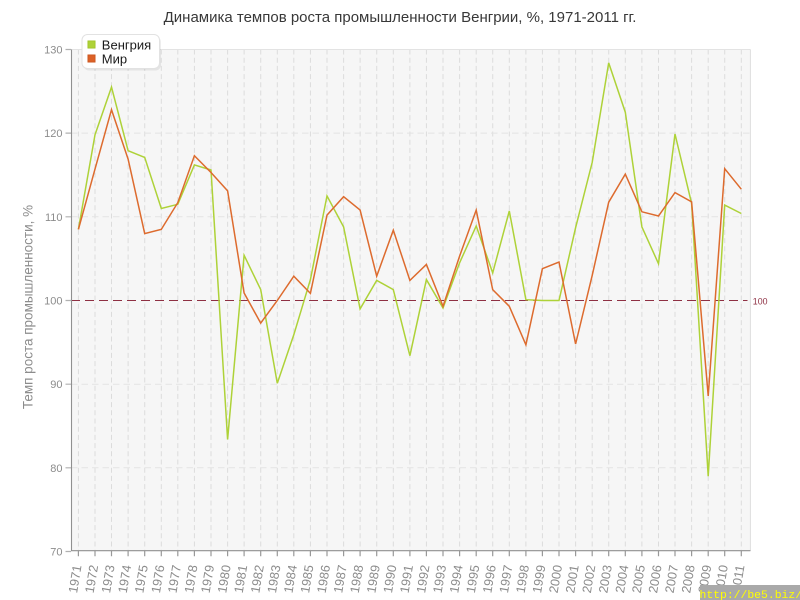 The width and height of the screenshot is (800, 600). Describe the element at coordinates (572, 579) in the screenshot. I see `svg-text: 2001` at that location.